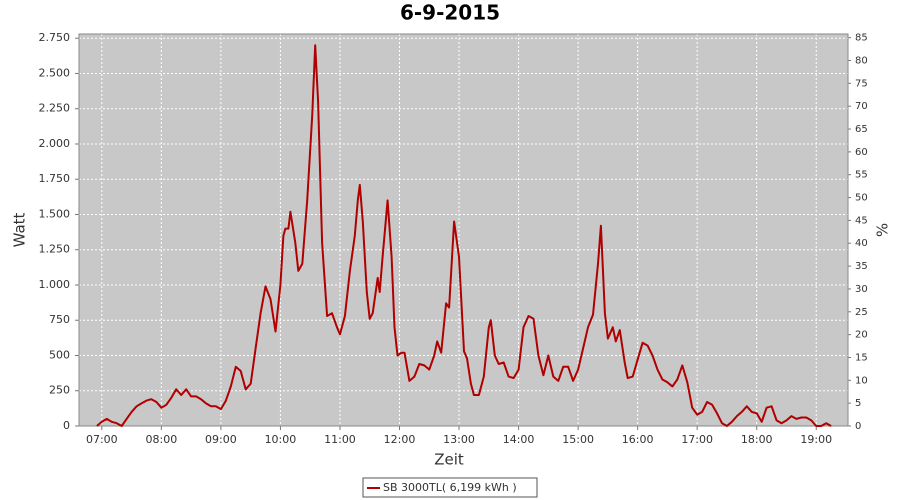  I want to click on x-tick-label: 13:00, so click(459, 439).